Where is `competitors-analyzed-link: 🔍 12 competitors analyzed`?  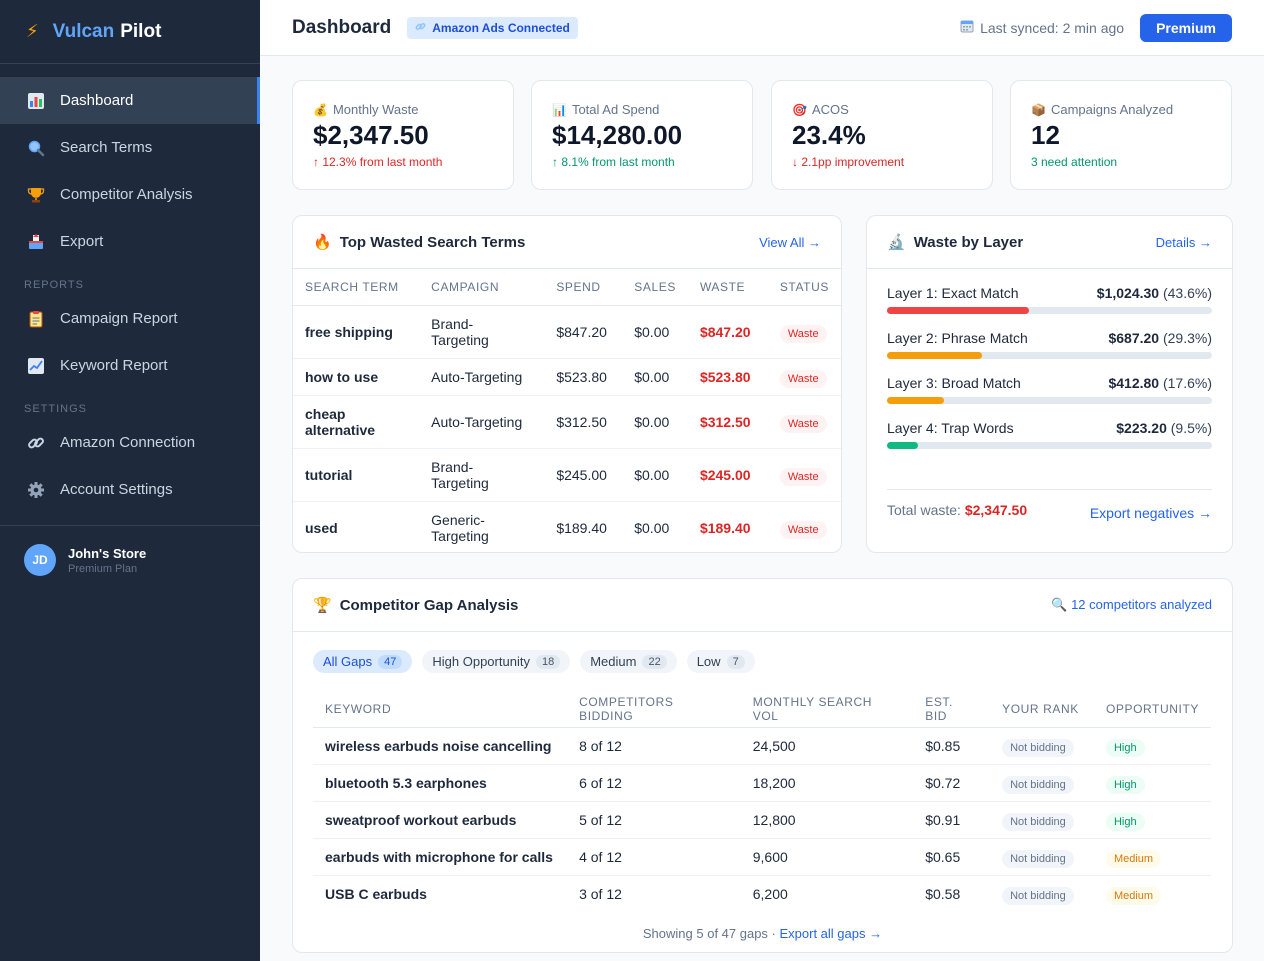 competitors-analyzed-link: 🔍 12 competitors analyzed is located at coordinates (1131, 605).